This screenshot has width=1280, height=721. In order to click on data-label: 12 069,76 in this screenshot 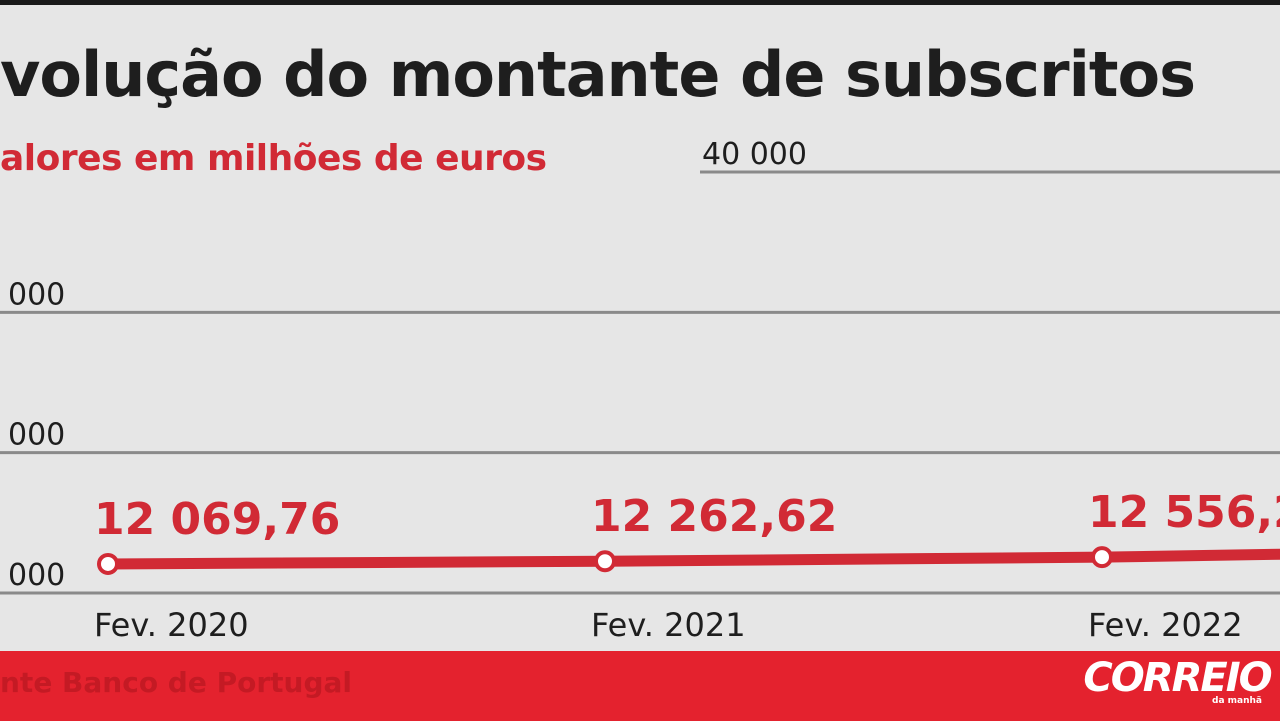, I will do `click(217, 519)`.